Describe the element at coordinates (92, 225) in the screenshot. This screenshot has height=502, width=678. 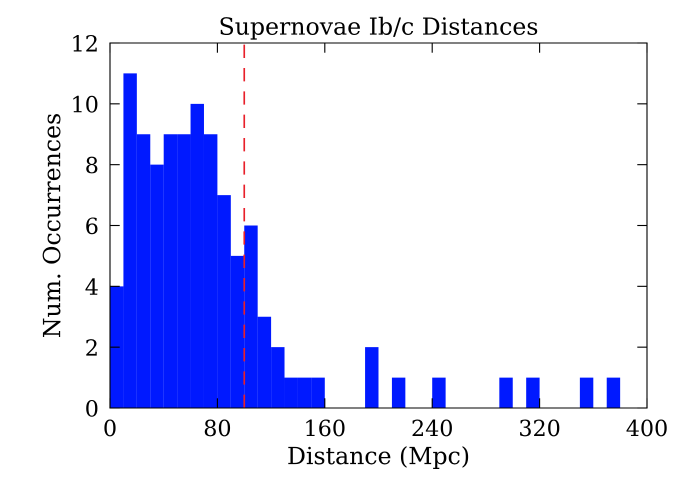
I see `y-tick-label: 6` at that location.